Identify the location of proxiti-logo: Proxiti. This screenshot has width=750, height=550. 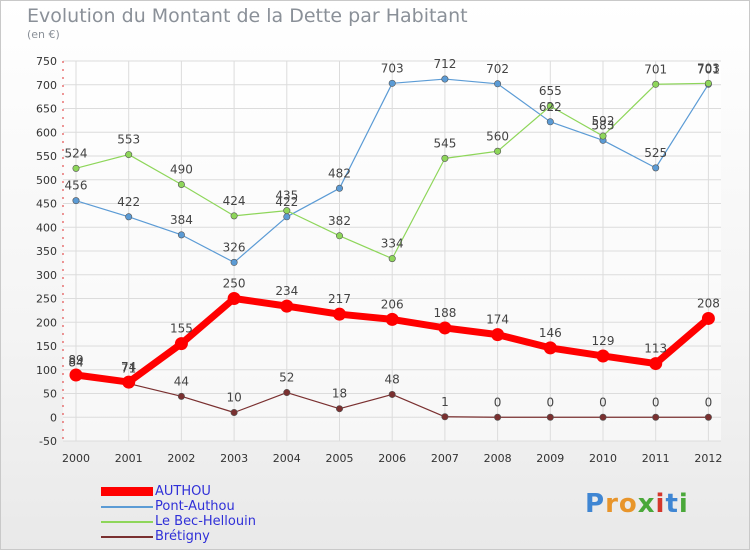
(637, 504).